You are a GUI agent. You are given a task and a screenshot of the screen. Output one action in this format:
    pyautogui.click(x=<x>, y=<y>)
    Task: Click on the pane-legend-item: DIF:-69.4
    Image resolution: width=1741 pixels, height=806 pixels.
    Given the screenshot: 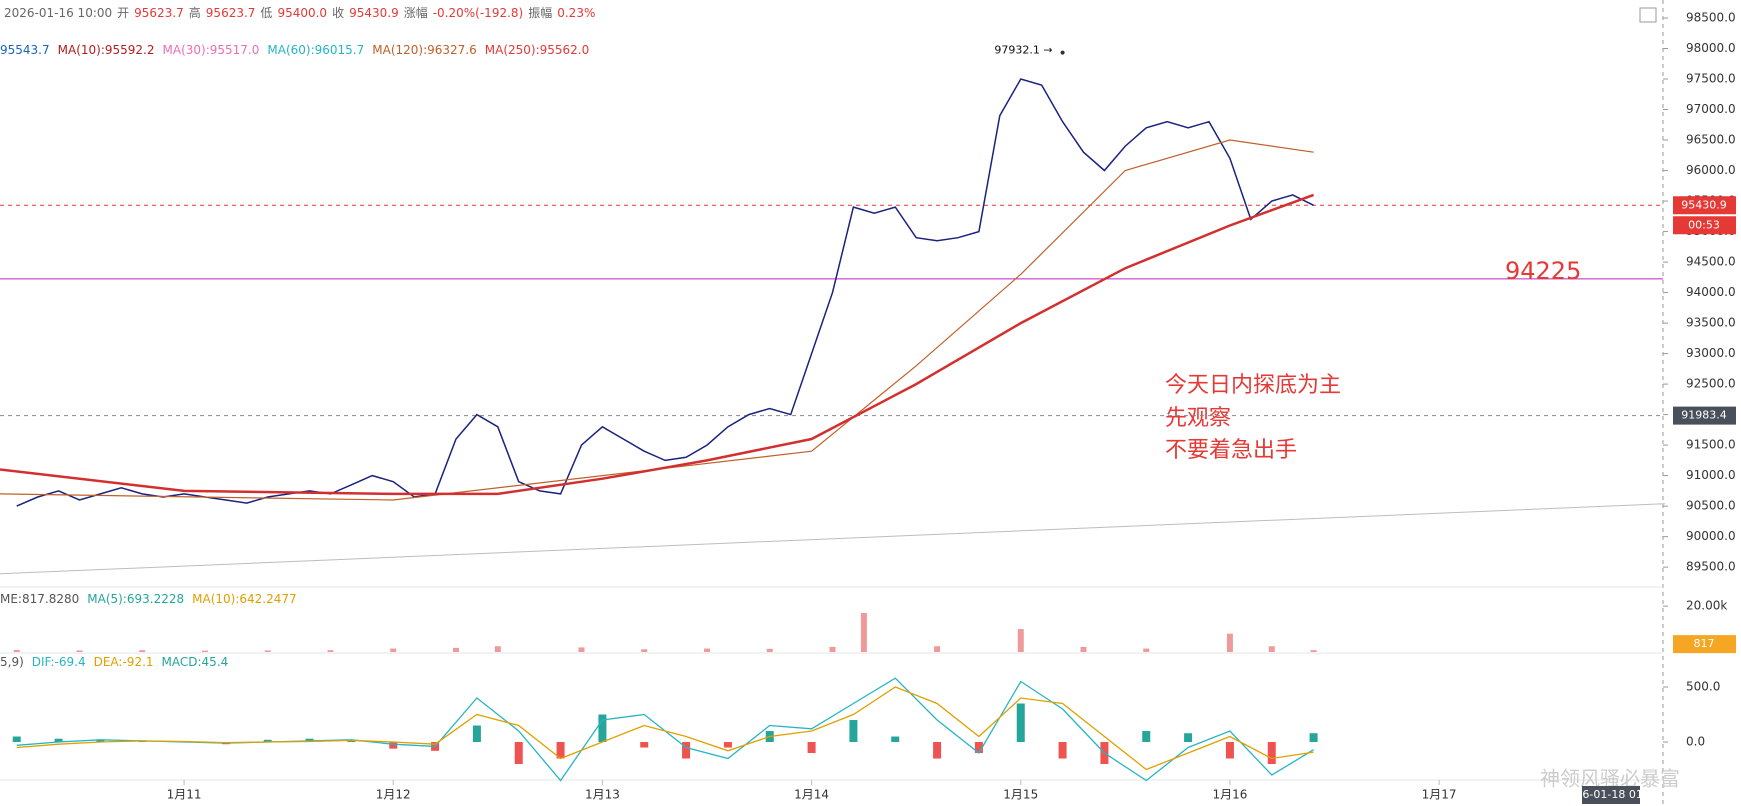 What is the action you would take?
    pyautogui.click(x=59, y=662)
    